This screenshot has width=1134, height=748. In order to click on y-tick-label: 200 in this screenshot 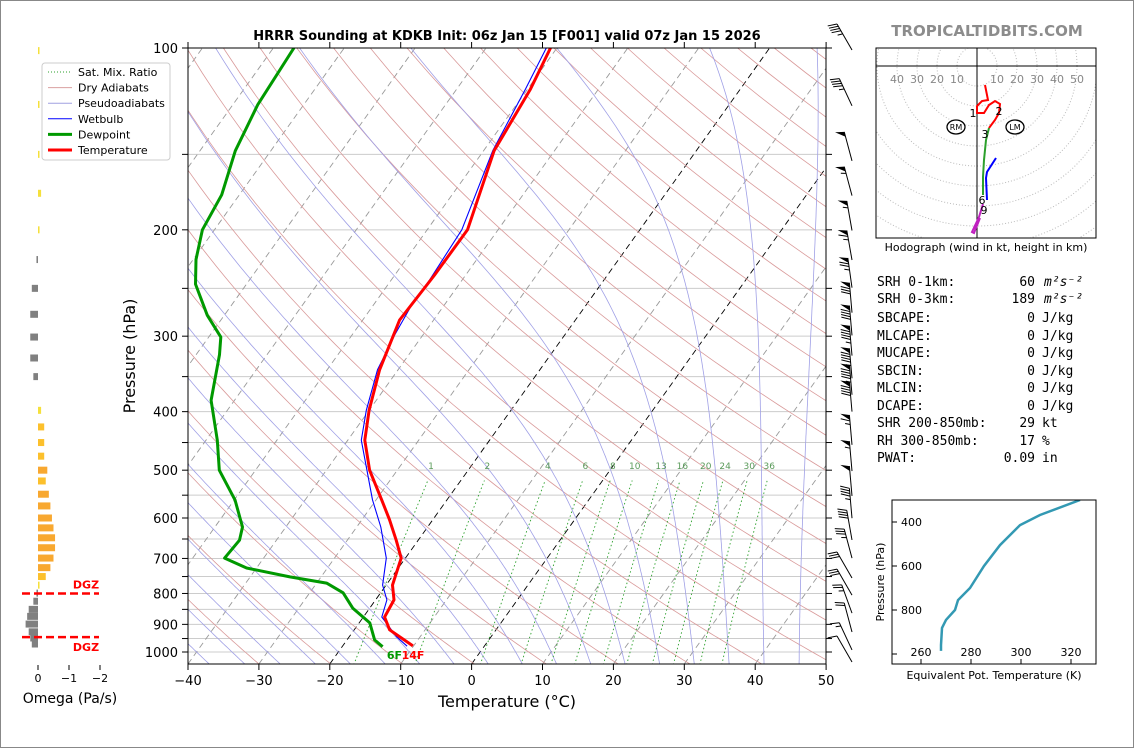, I will do `click(165, 231)`.